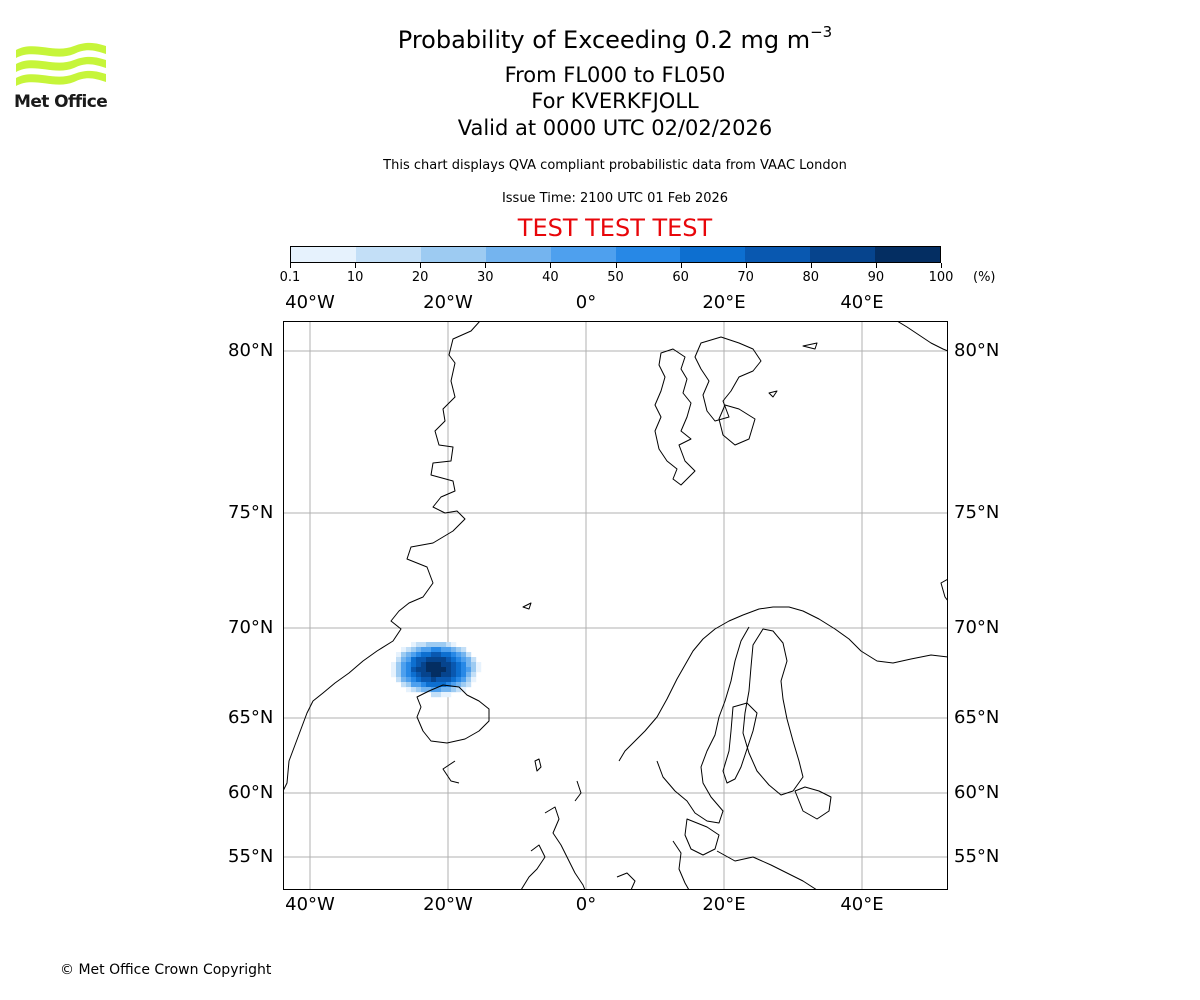 The image size is (1200, 1000). Describe the element at coordinates (586, 904) in the screenshot. I see `longitude-label: 0°` at that location.